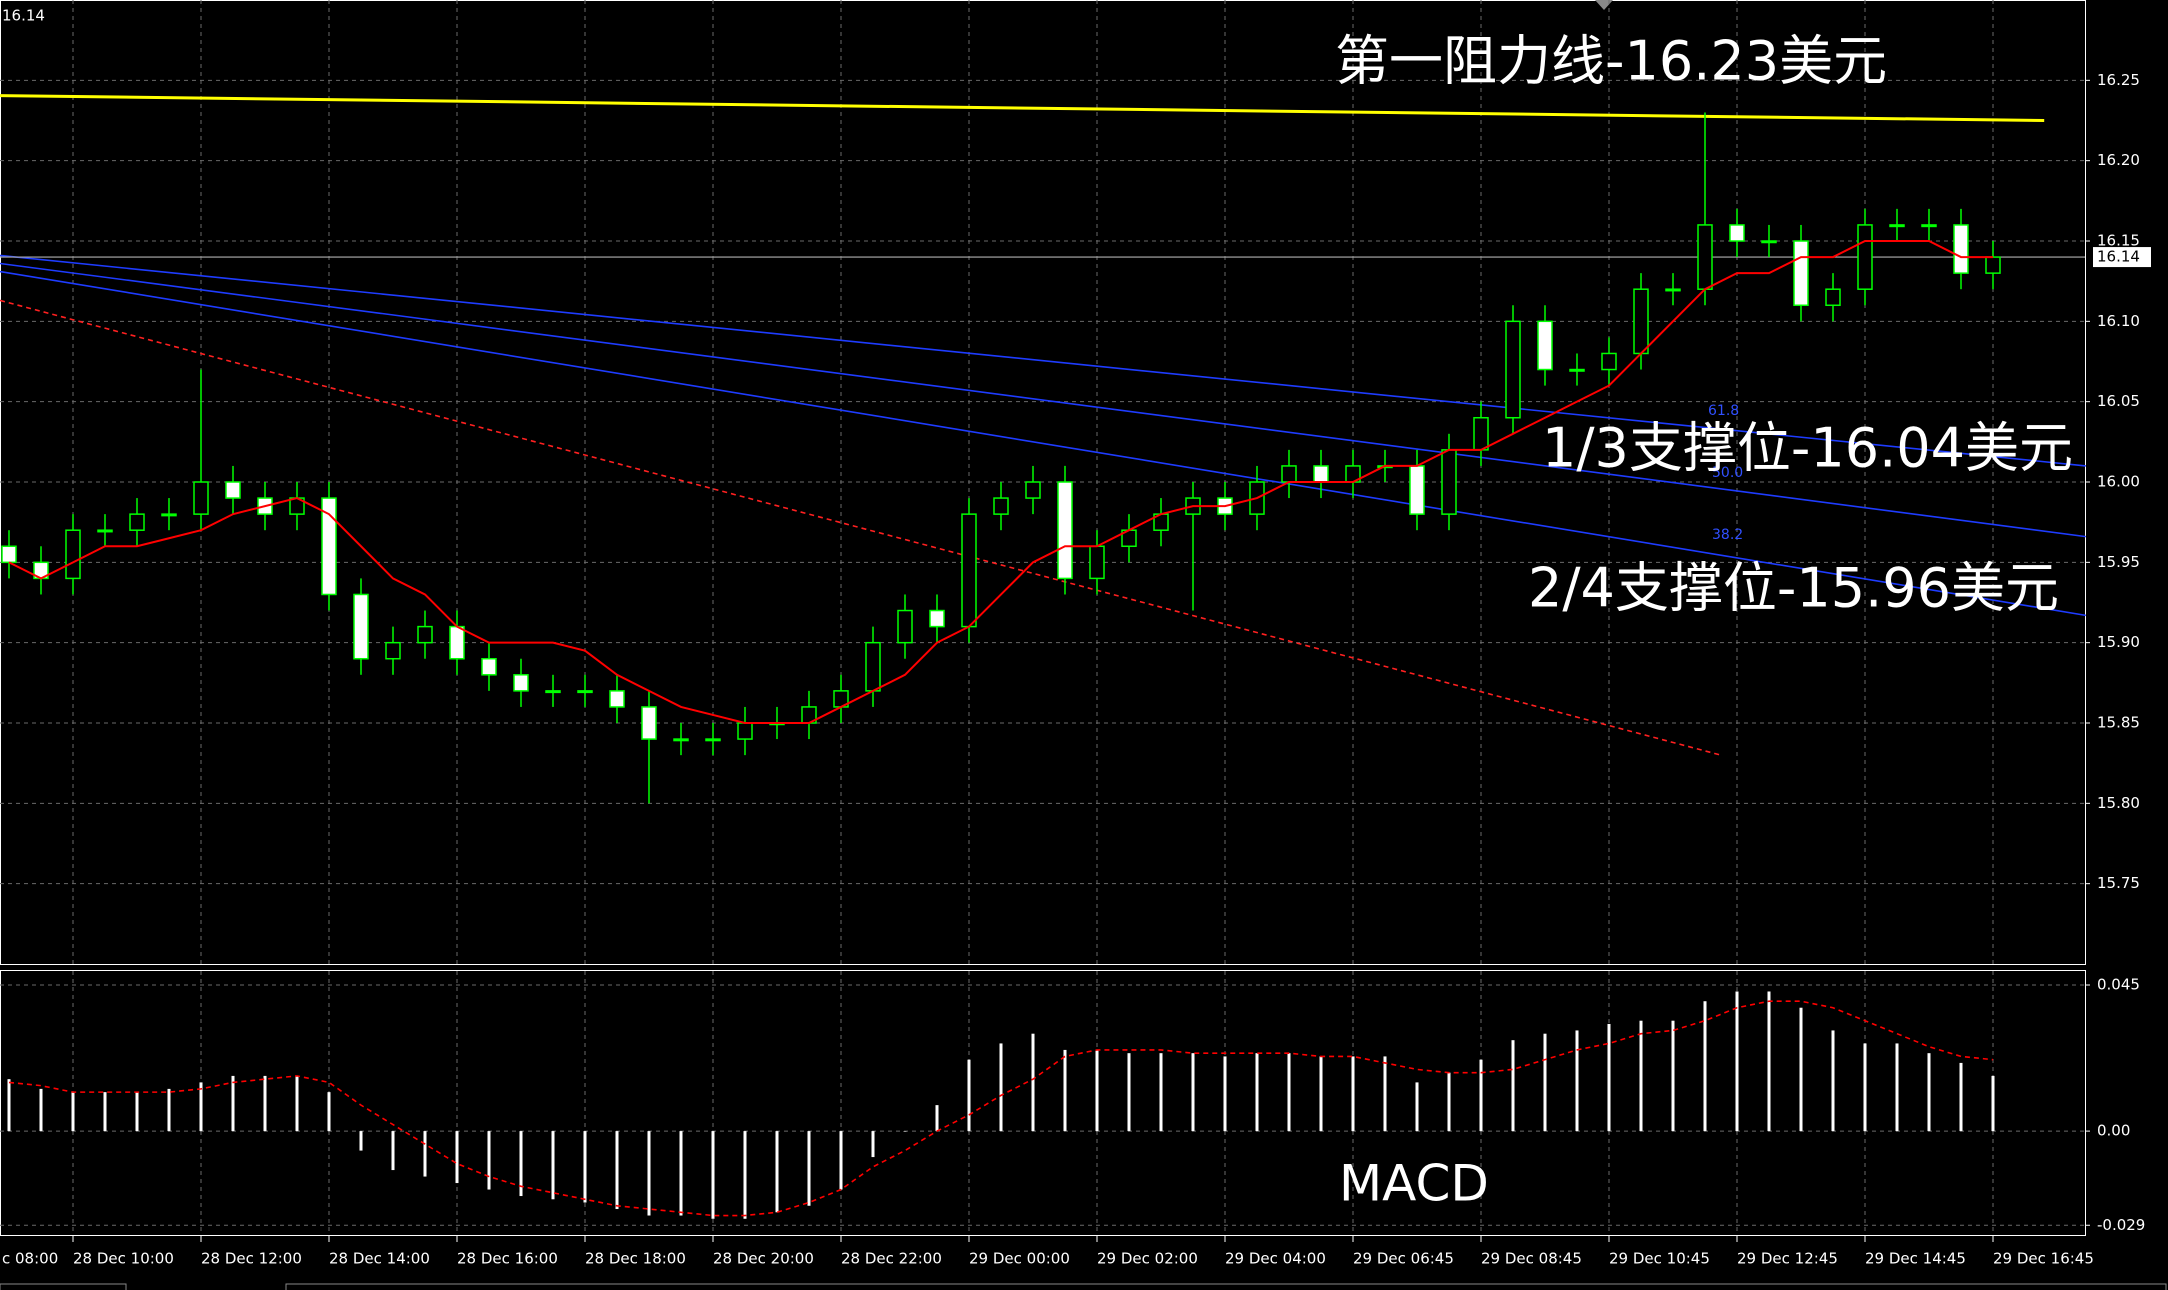 The width and height of the screenshot is (2168, 1290). Describe the element at coordinates (2118, 160) in the screenshot. I see `y-tick-label: 16.20` at that location.